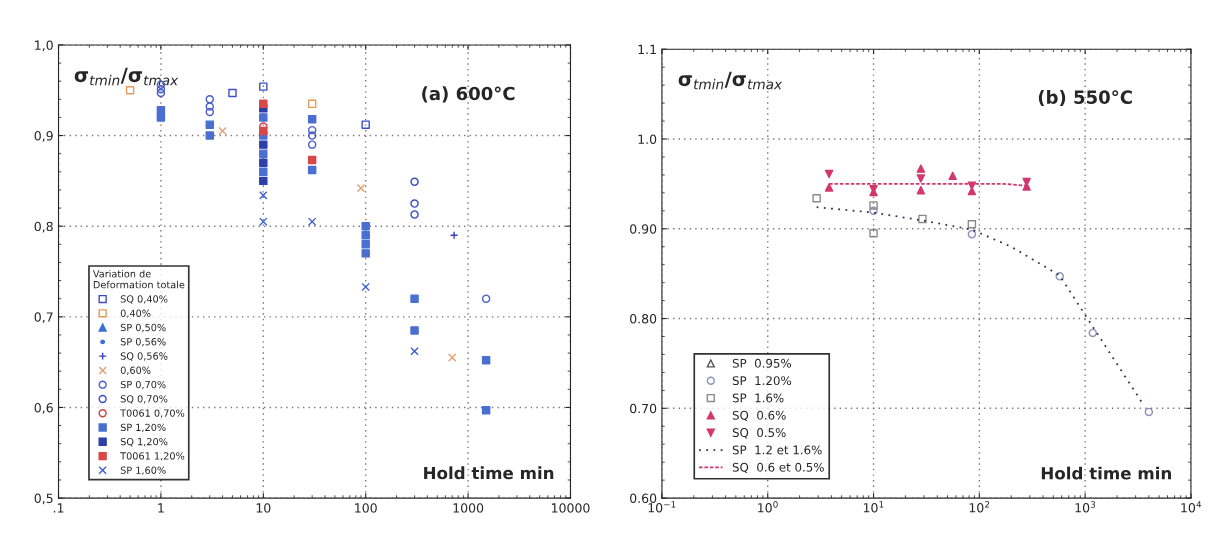 The height and width of the screenshot is (535, 1219). Describe the element at coordinates (44, 46) in the screenshot. I see `y-tick-label: 1,0` at that location.